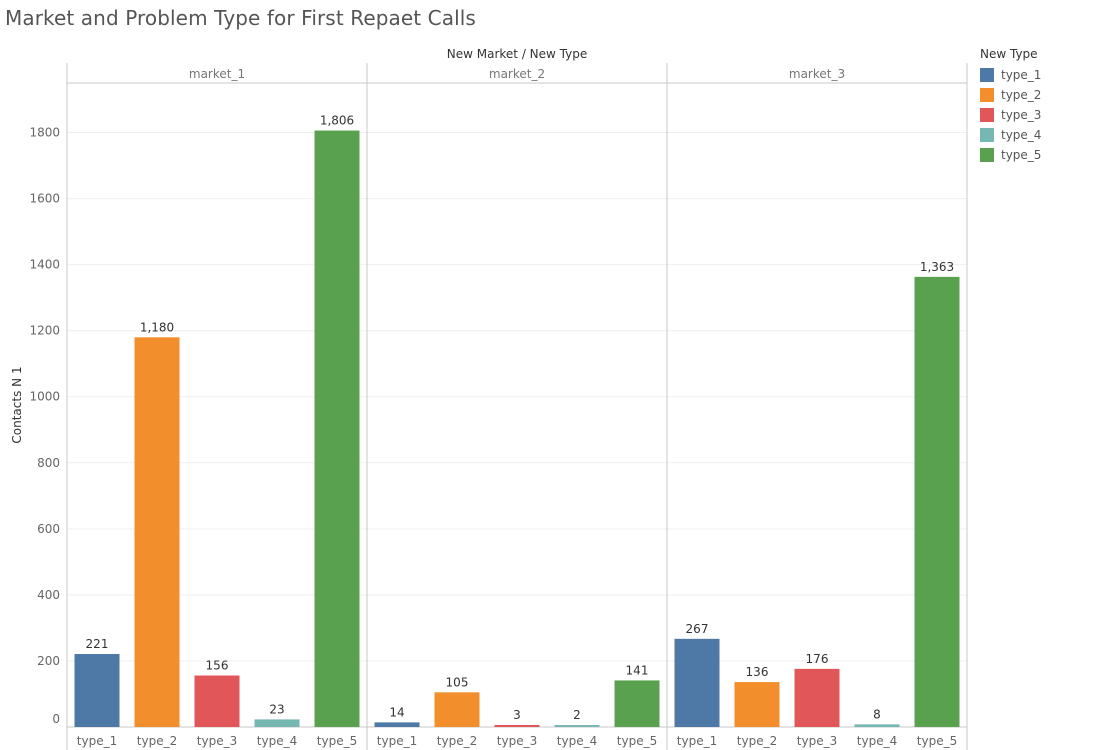 The width and height of the screenshot is (1119, 750). What do you see at coordinates (44, 397) in the screenshot?
I see `y-tick-label: 1000` at bounding box center [44, 397].